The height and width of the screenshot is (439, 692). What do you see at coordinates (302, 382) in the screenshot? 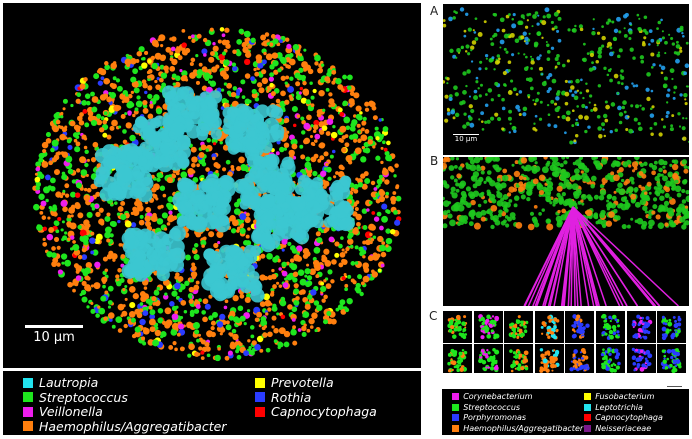
I see `legend-label: Prevotella` at bounding box center [302, 382].